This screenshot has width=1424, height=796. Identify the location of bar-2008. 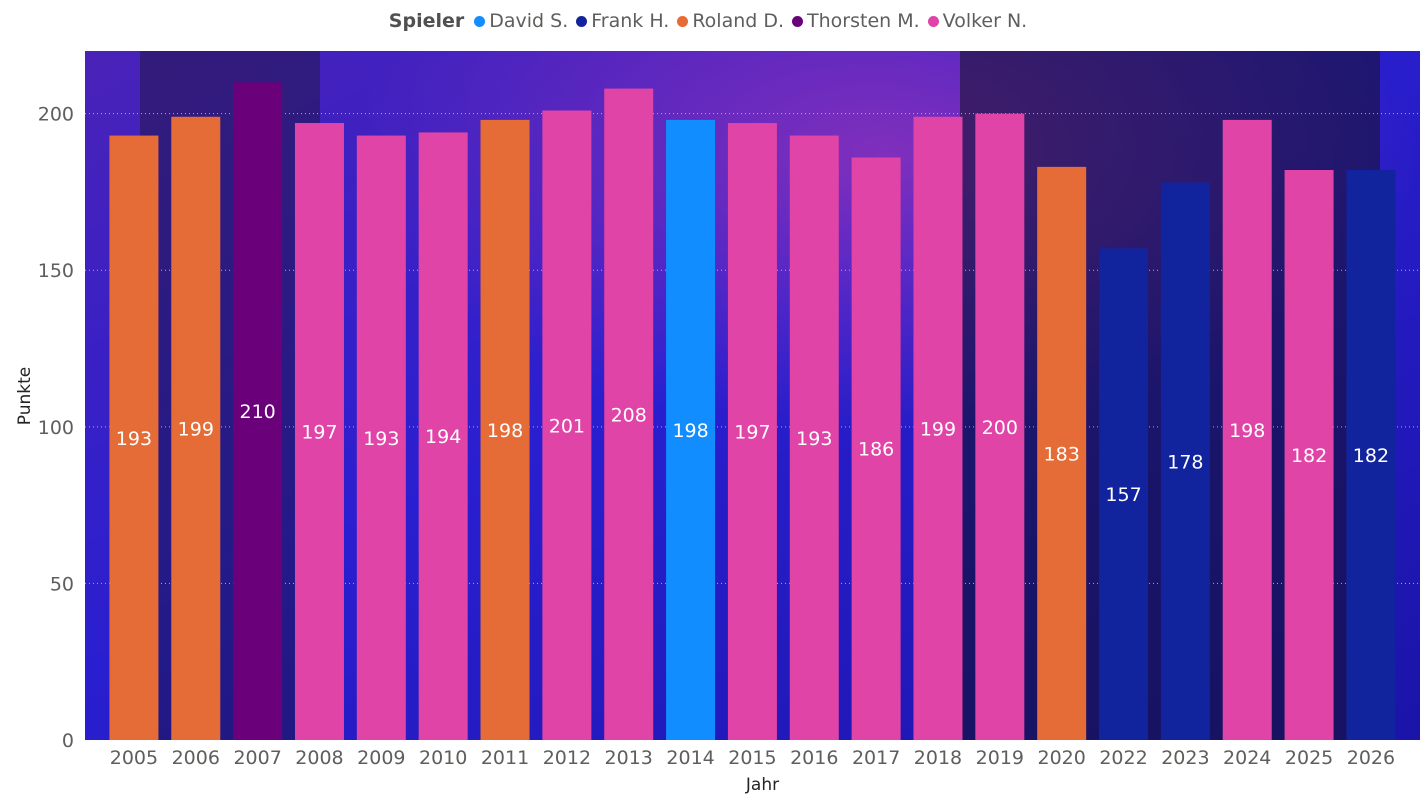
(319, 432).